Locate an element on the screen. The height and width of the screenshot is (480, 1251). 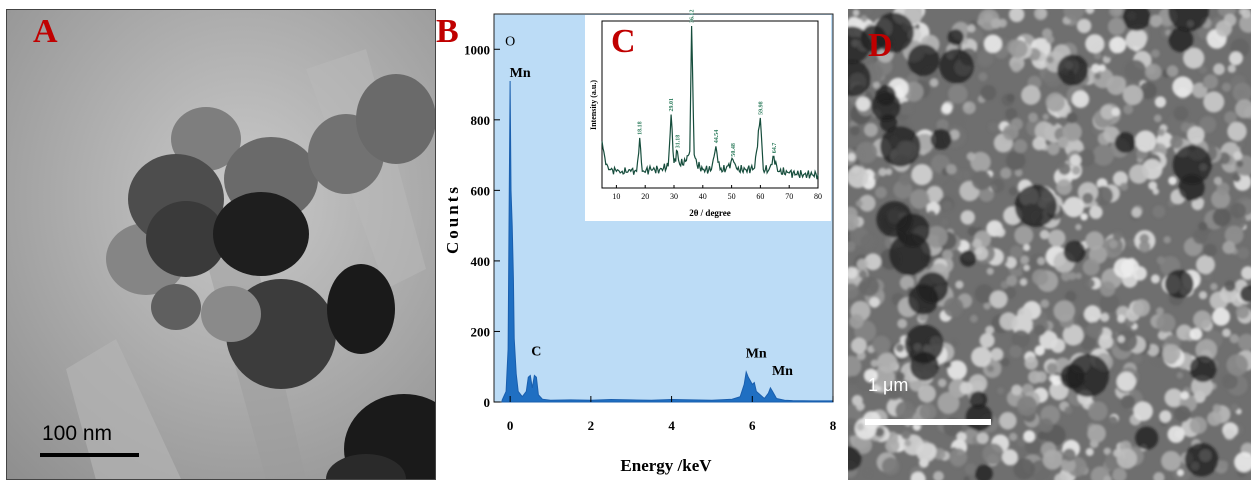
xrd-peak-label: 29.01 is located at coordinates (672, 105).